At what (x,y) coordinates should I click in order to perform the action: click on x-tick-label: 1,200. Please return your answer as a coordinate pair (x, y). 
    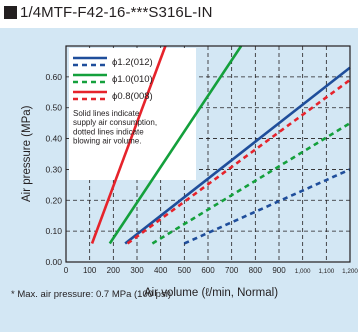
    Looking at the image, I should click on (350, 271).